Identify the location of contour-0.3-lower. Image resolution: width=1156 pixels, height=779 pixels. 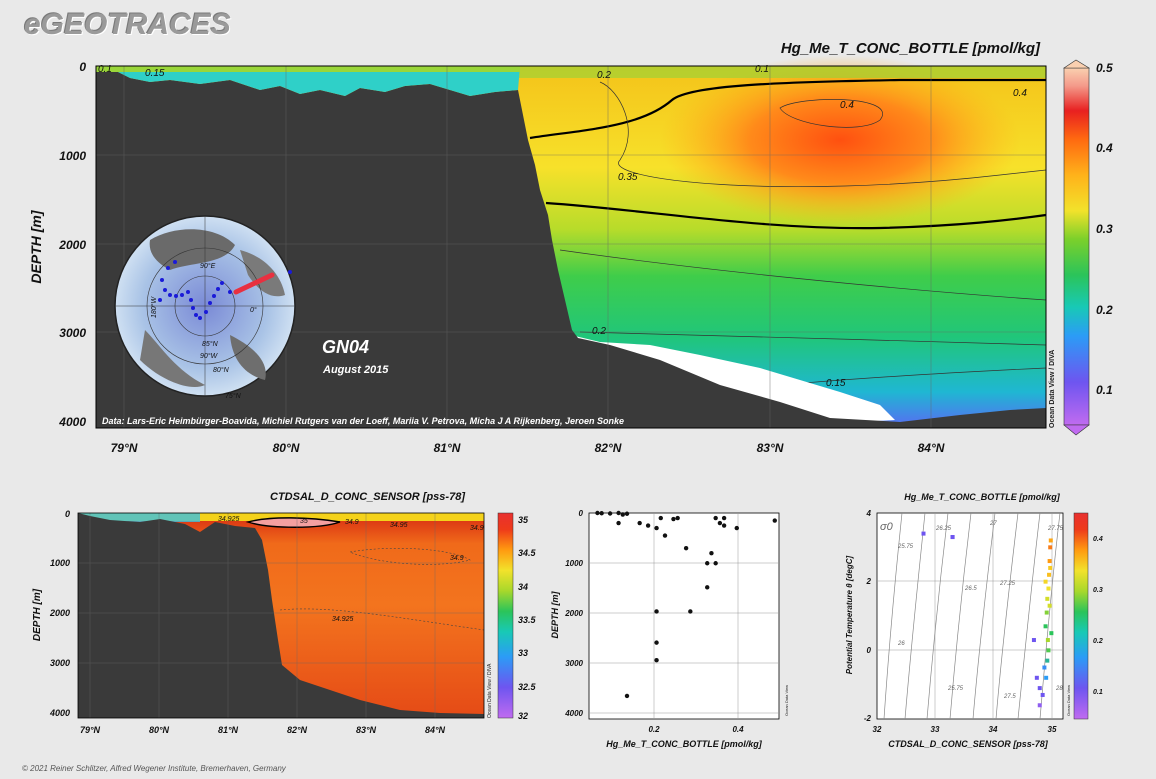
(796, 215).